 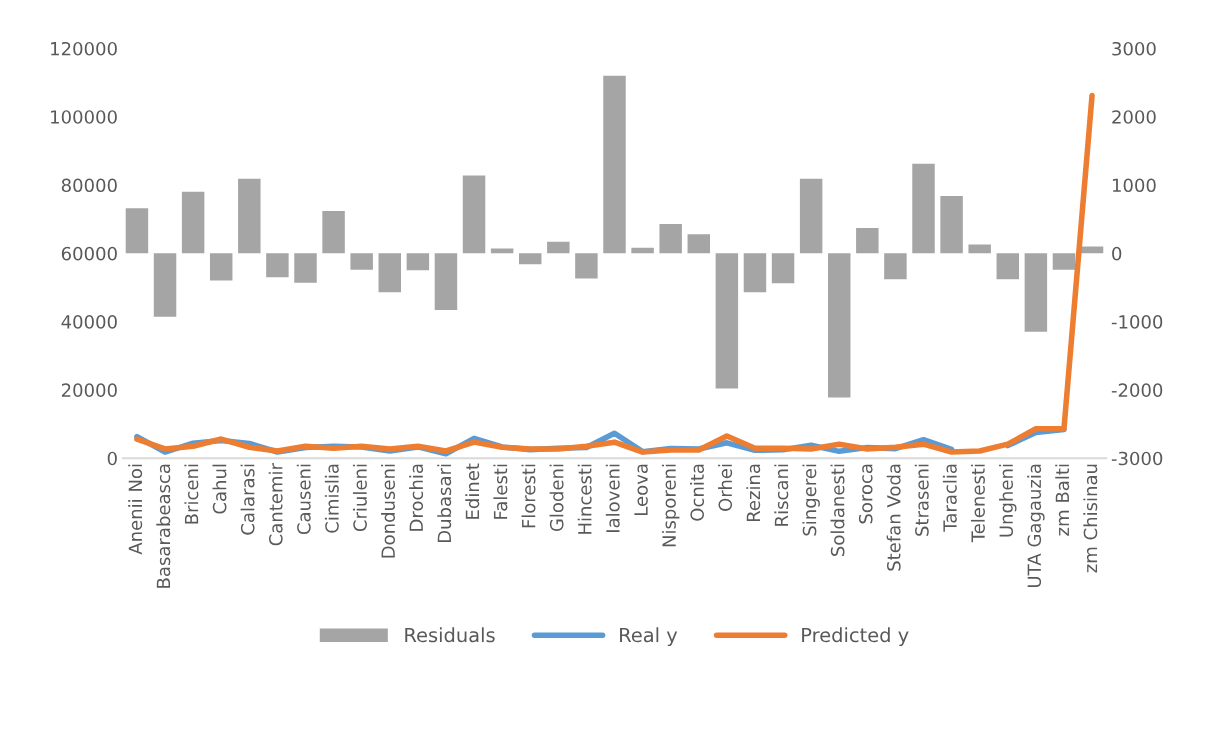 I want to click on x-tick-label: Causeni, so click(x=303, y=499).